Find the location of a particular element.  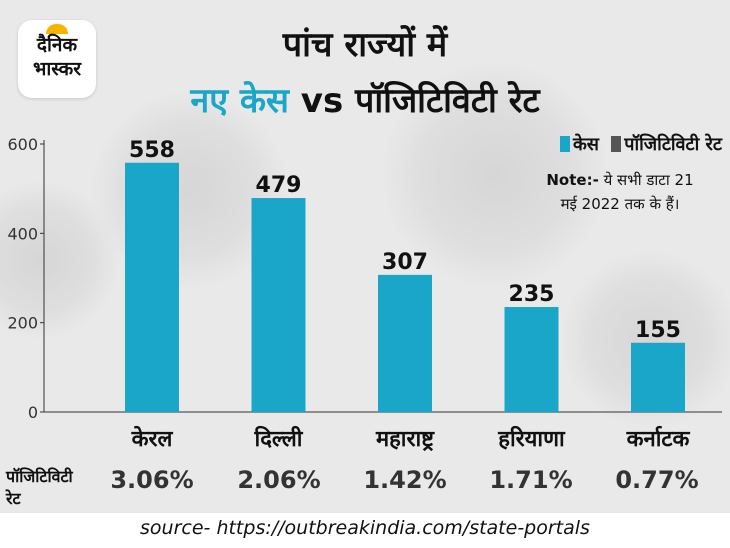

y-tick-label: 200 is located at coordinates (22, 323).